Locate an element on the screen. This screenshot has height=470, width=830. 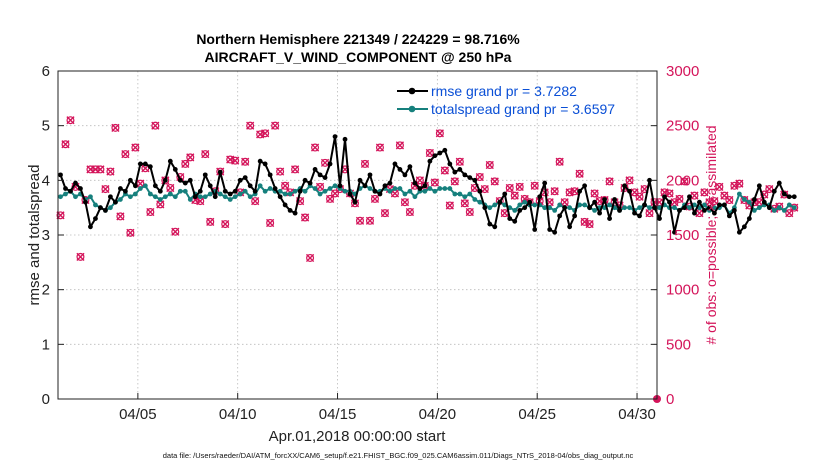
x-tick-label: 04/30 is located at coordinates (637, 414).